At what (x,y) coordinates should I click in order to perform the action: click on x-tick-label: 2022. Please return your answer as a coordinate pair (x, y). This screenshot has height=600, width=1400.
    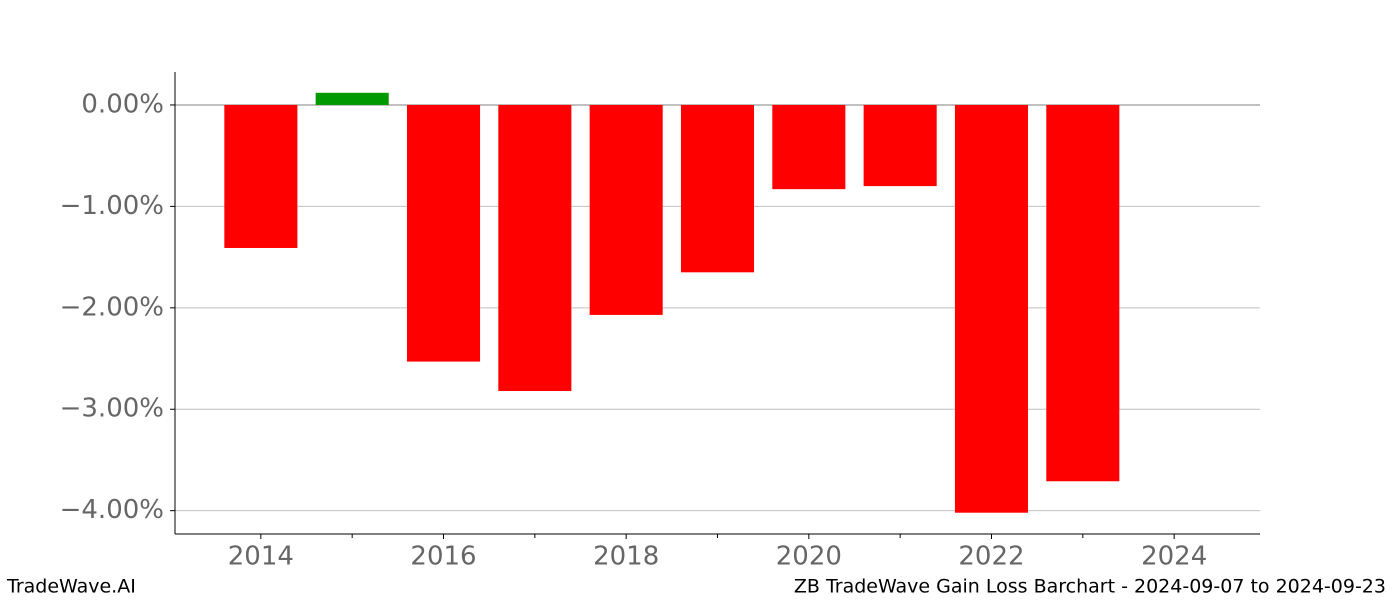
    Looking at the image, I should click on (991, 557).